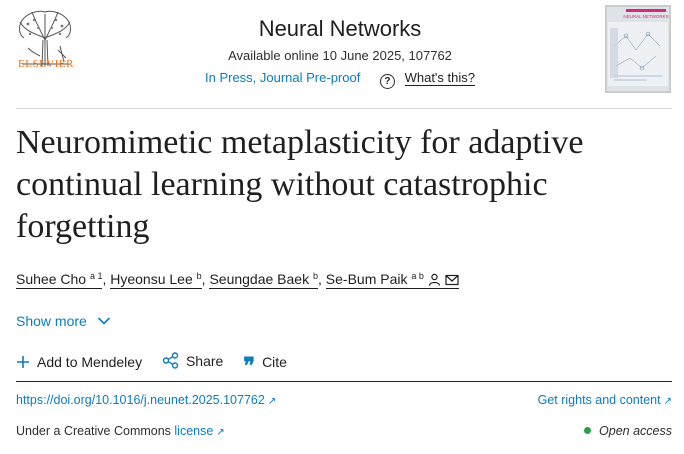 The height and width of the screenshot is (454, 684). I want to click on whats-this-link: What's this?, so click(439, 78).